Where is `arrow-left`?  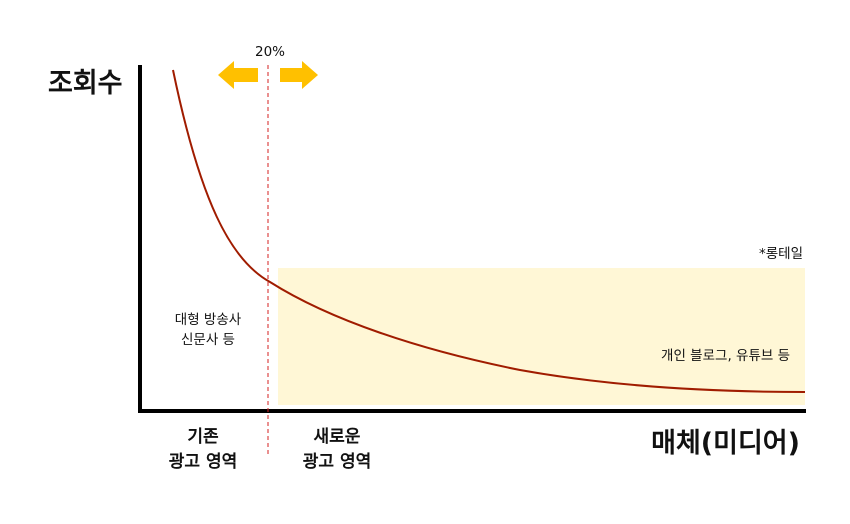
arrow-left is located at coordinates (238, 75).